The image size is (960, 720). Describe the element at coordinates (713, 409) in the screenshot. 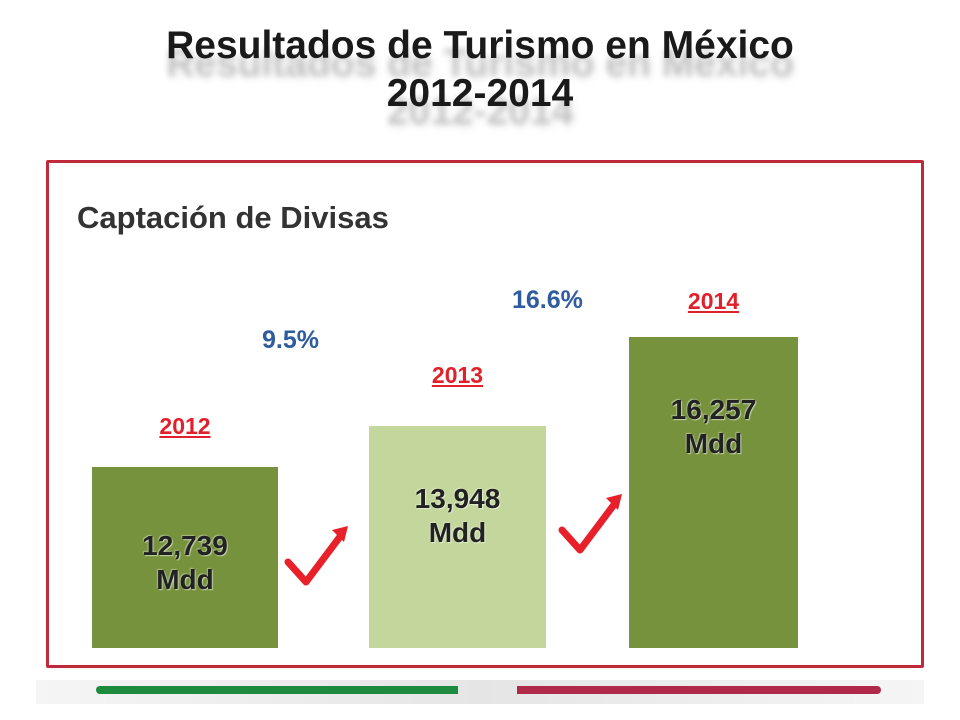

I see `bar-value: 16,257` at that location.